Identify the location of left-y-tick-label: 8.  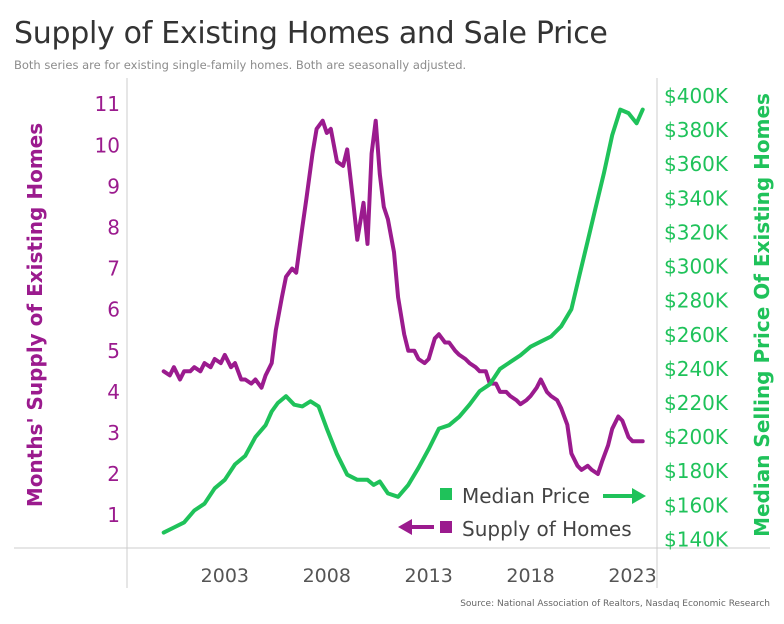
(113, 227).